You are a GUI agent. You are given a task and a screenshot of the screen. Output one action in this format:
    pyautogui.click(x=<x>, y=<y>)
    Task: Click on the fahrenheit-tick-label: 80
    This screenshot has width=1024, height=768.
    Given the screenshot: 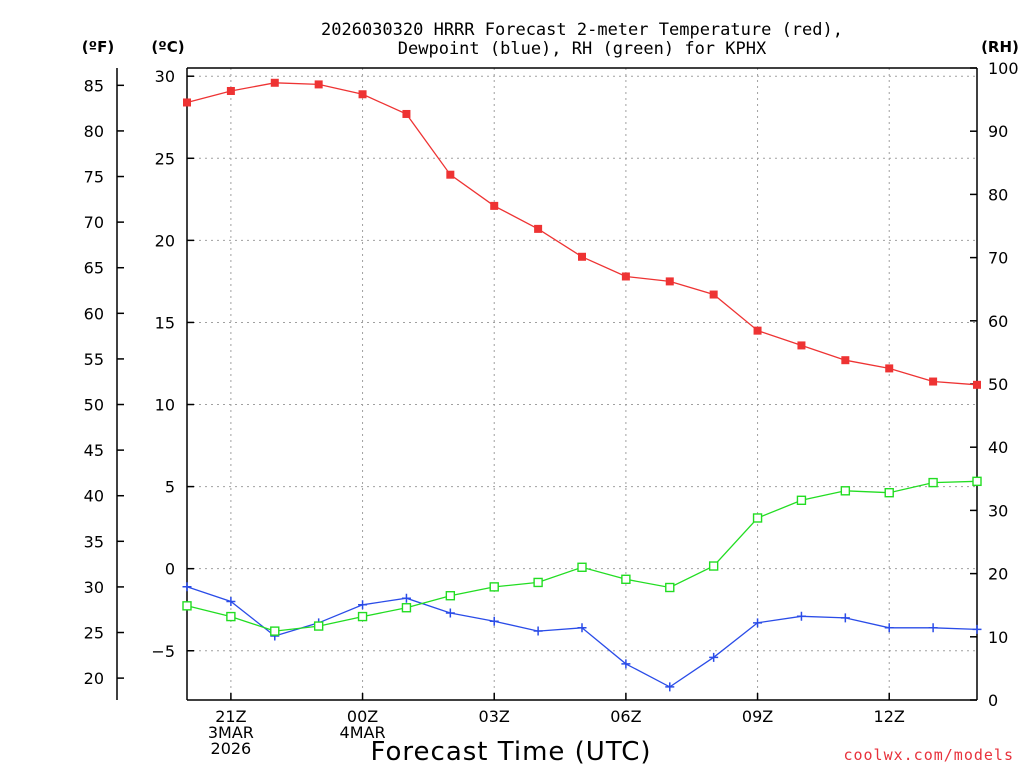 What is the action you would take?
    pyautogui.click(x=94, y=131)
    